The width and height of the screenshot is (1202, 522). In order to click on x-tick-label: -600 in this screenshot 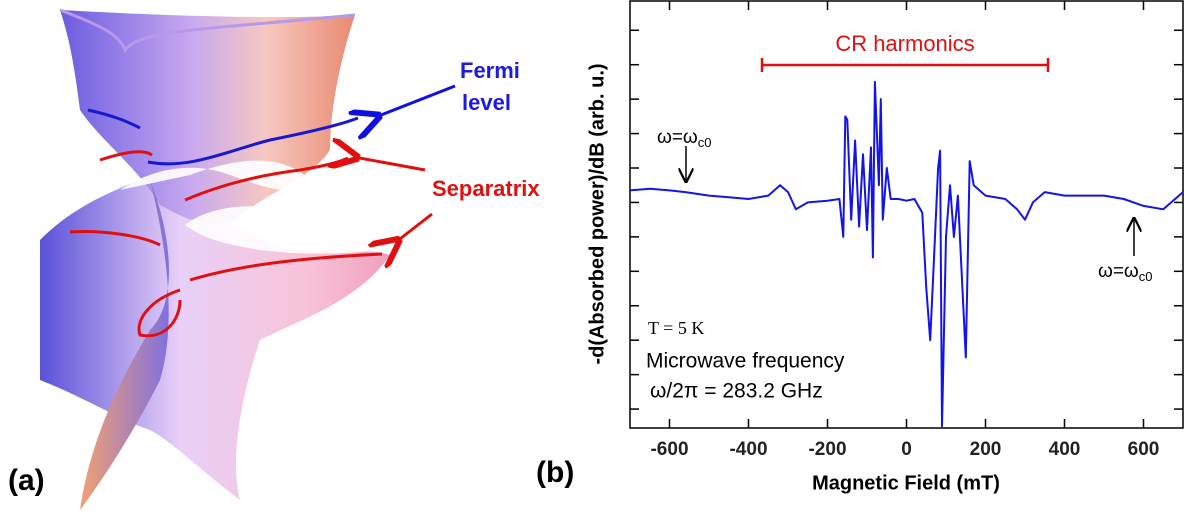, I will do `click(669, 449)`.